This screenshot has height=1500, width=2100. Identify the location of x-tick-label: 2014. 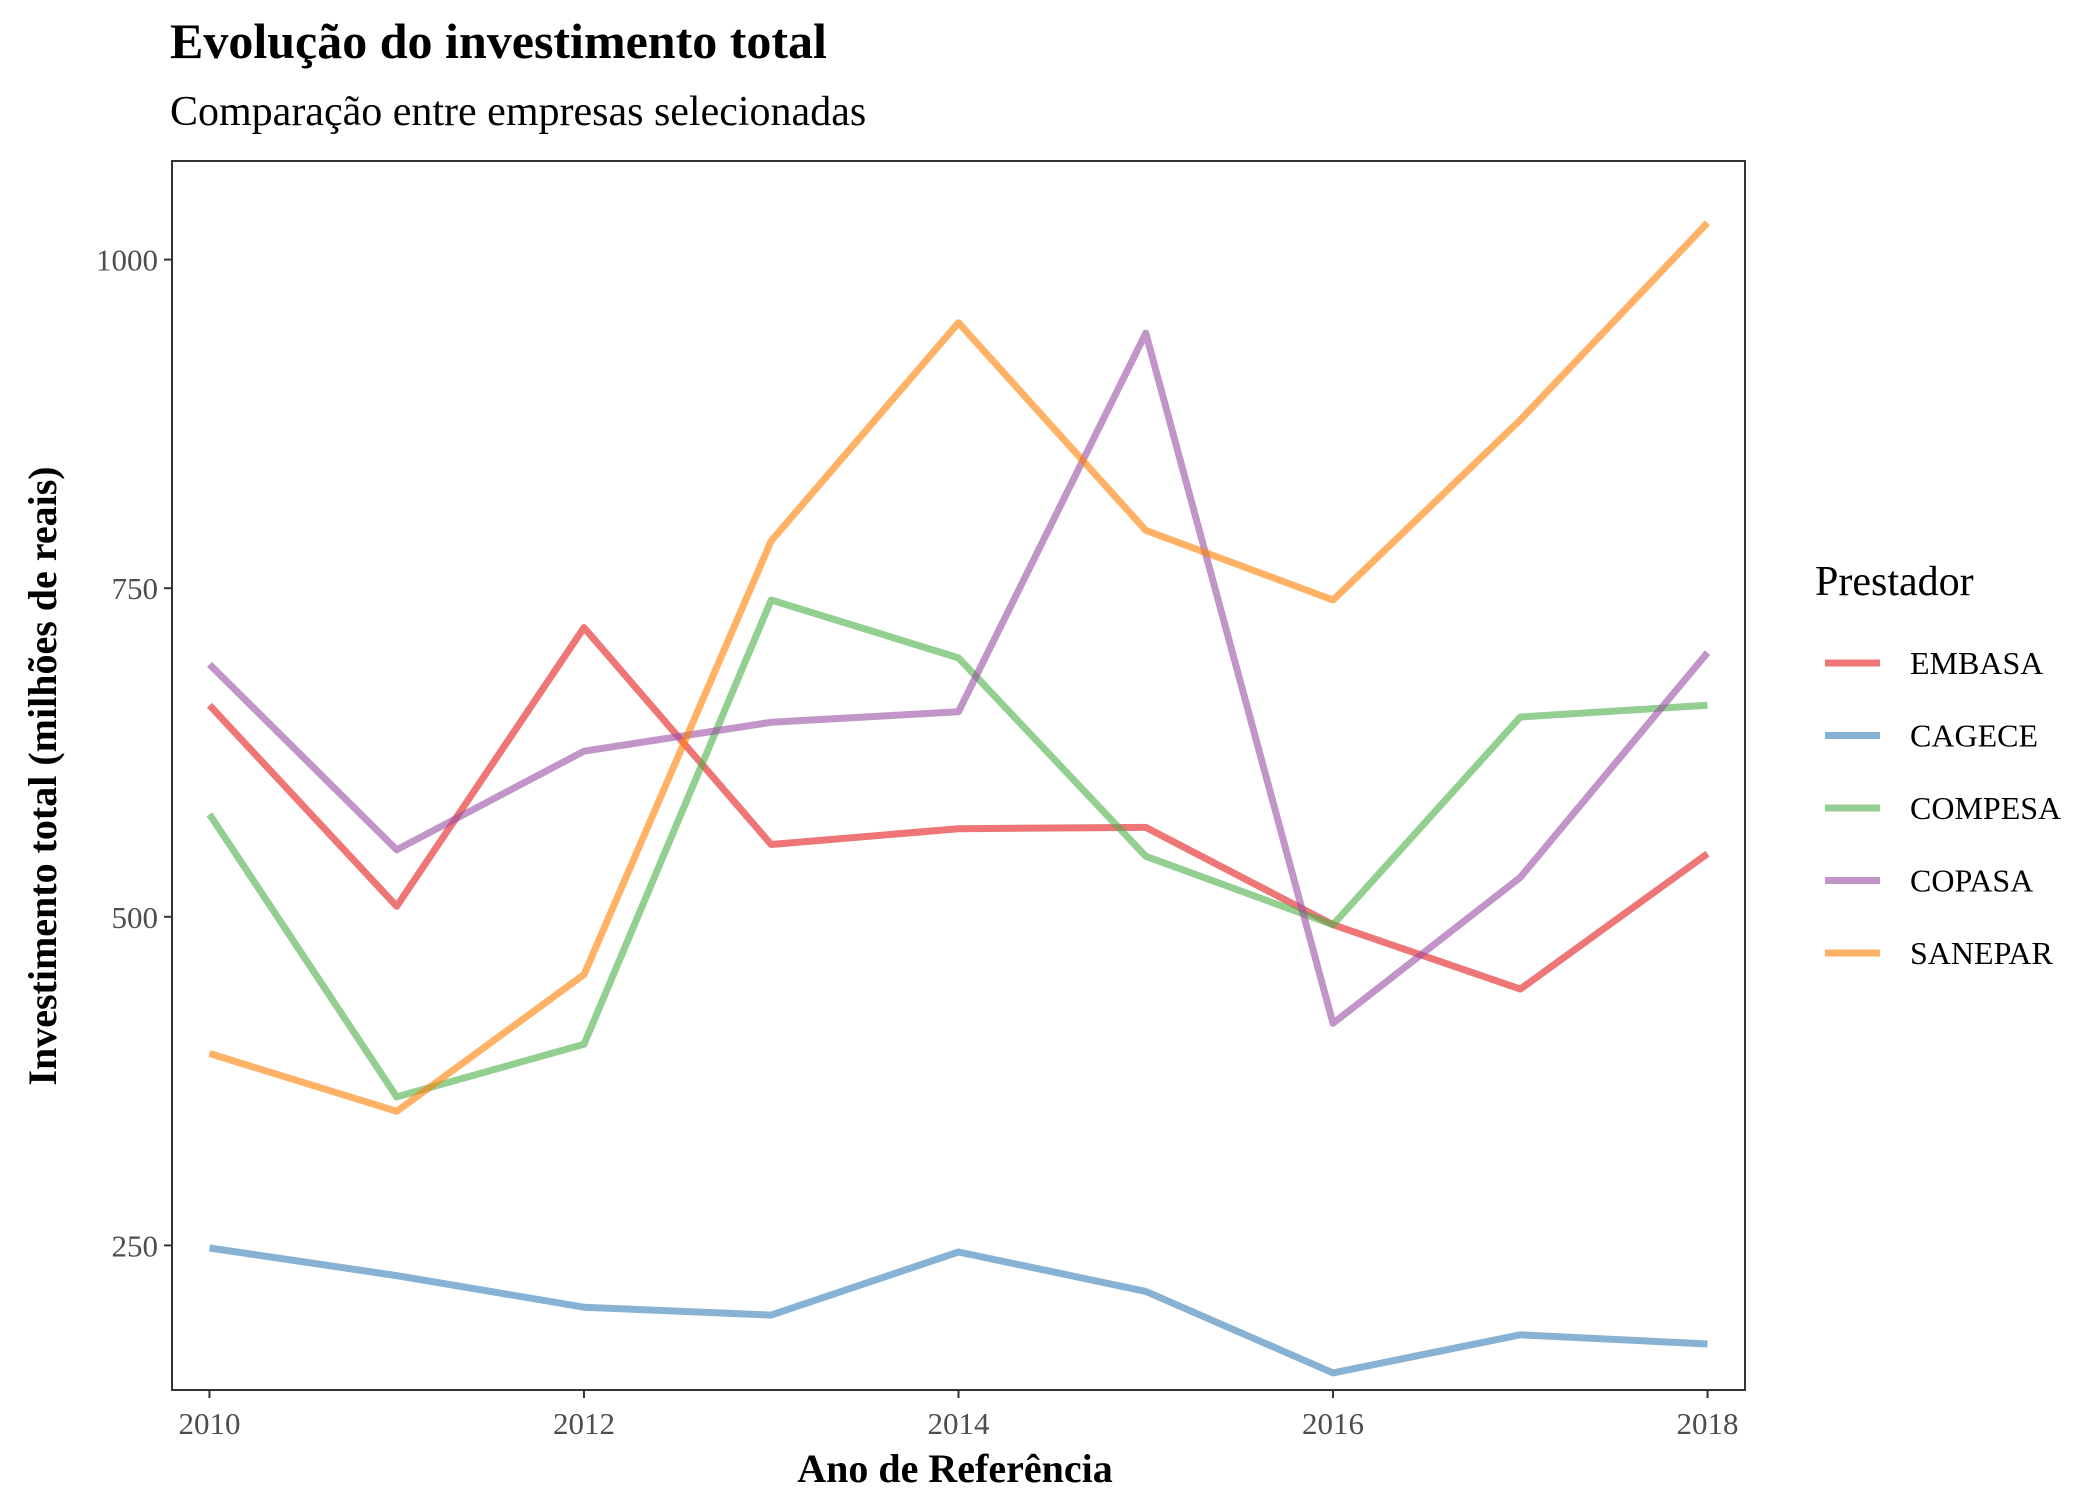
(959, 1423).